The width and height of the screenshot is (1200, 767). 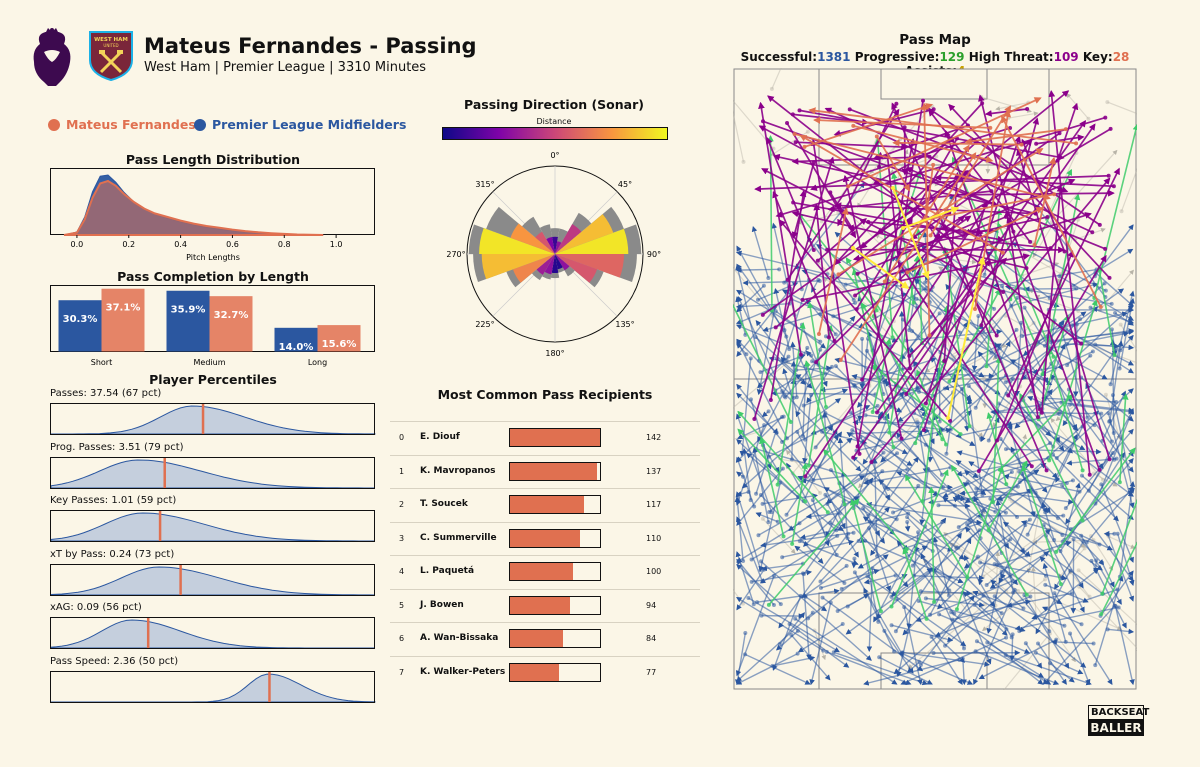 I want to click on bar-player, so click(x=339, y=338).